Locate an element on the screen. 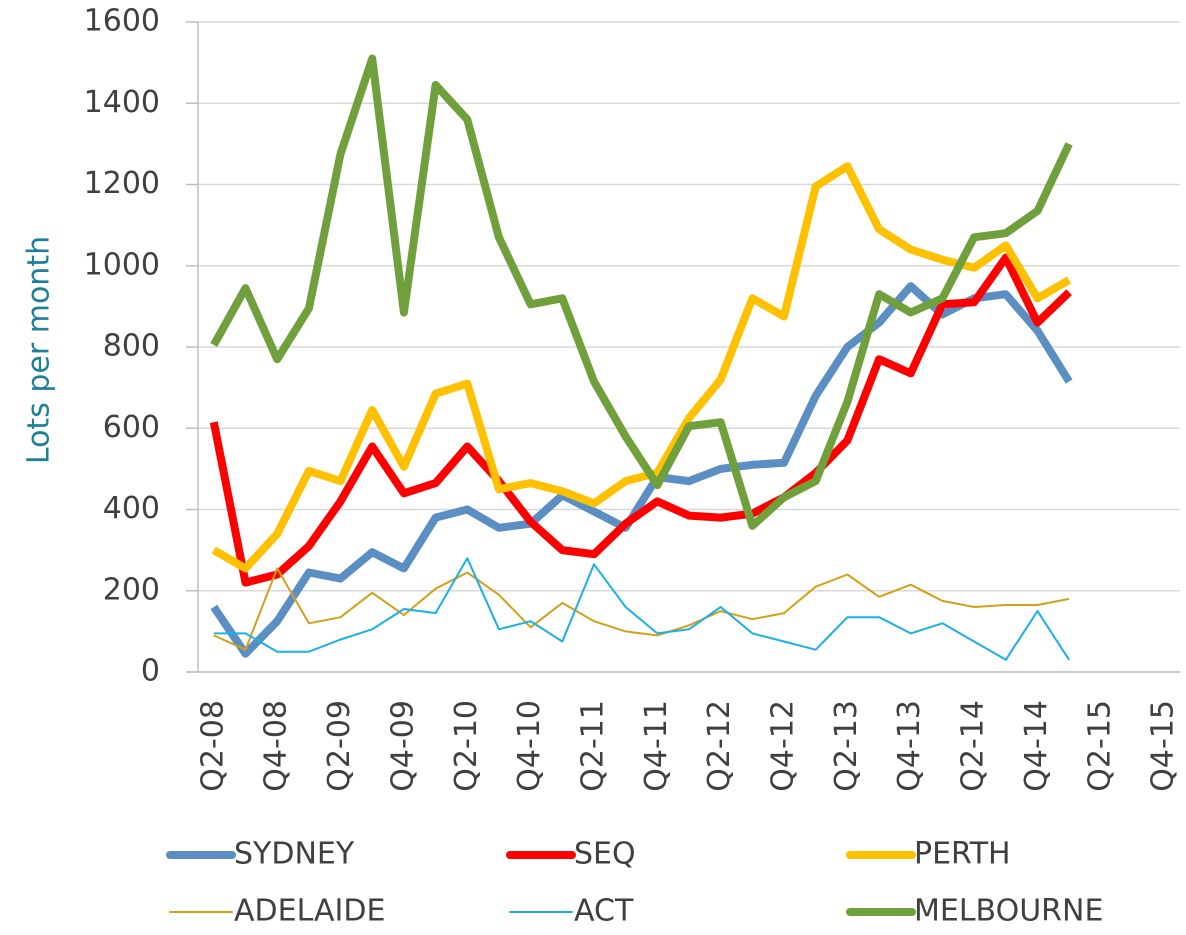  x-tick-label: Q2-13 is located at coordinates (846, 746).